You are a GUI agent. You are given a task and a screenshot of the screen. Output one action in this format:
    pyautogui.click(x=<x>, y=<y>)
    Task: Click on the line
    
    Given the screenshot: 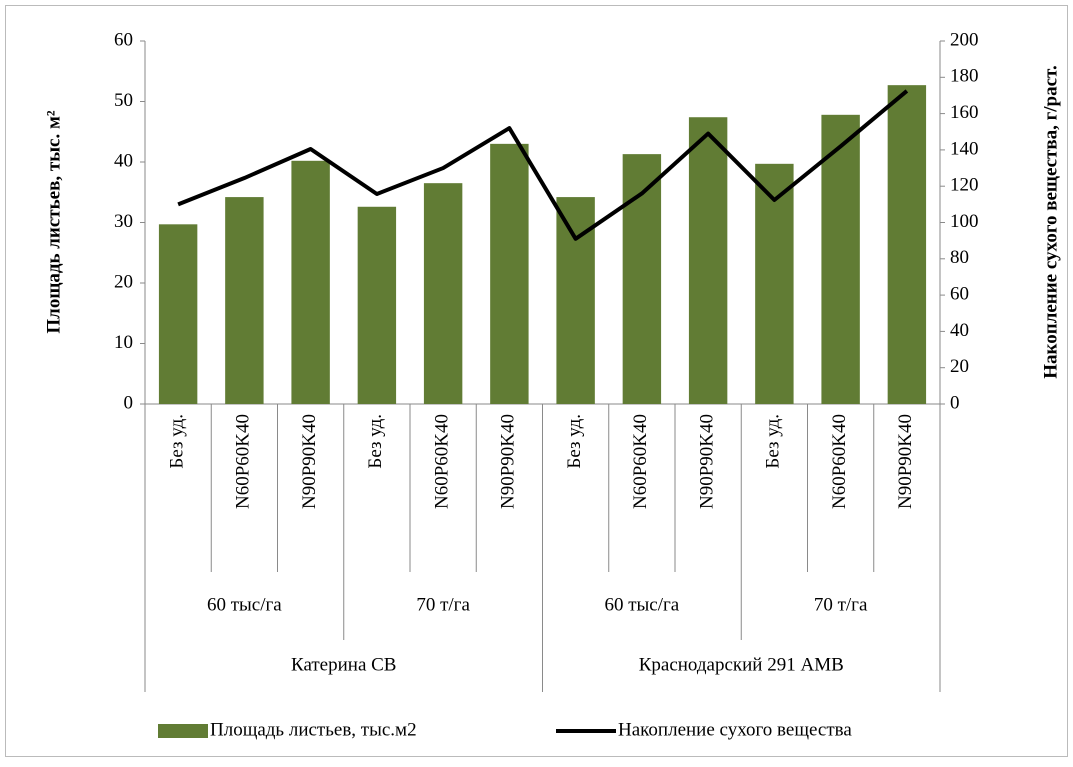 What is the action you would take?
    pyautogui.click(x=543, y=165)
    